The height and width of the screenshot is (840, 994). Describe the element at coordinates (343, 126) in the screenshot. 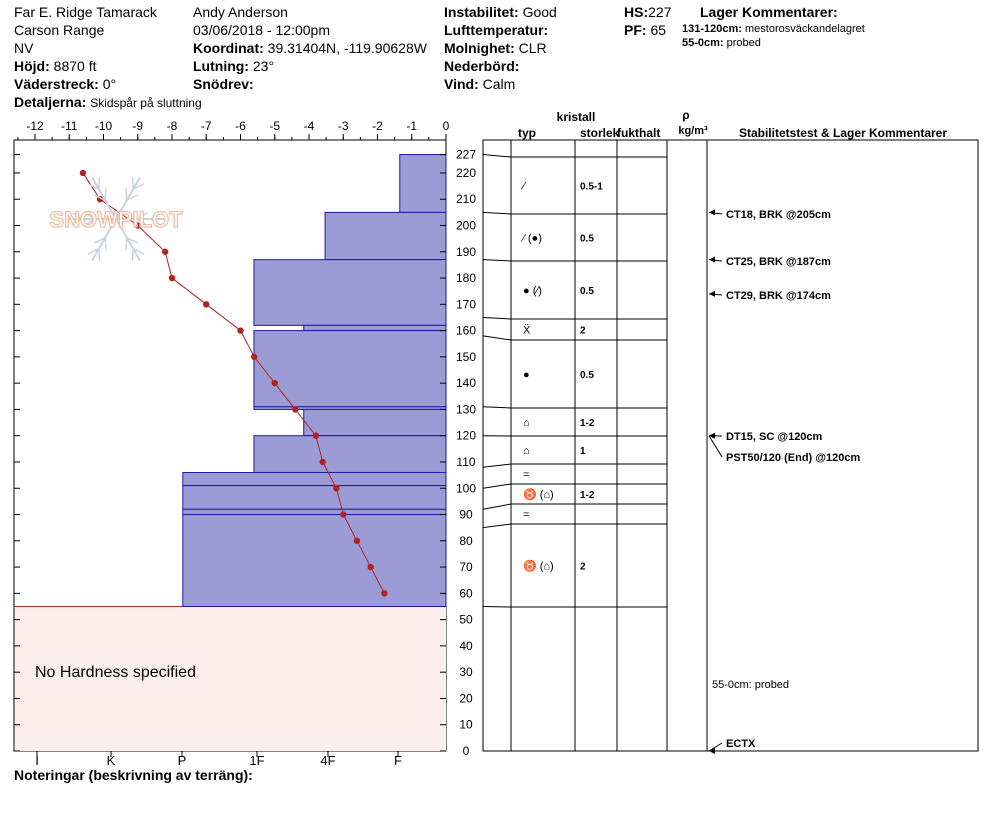

I see `temp-tick-label: -3` at that location.